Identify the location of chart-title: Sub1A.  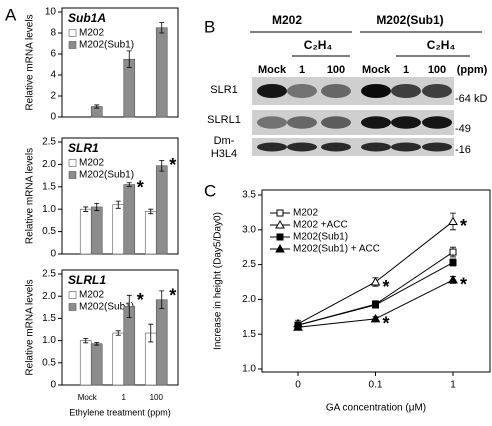
(87, 18).